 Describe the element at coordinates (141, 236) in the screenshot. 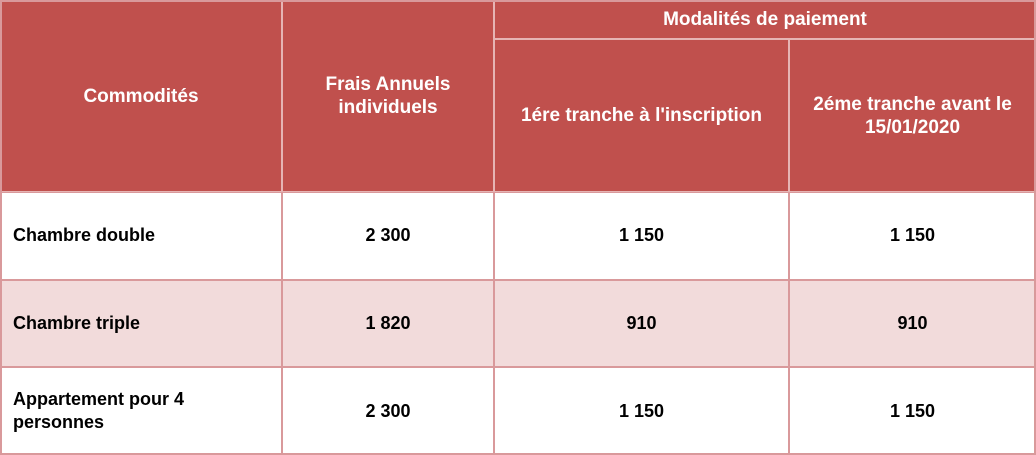

I see `cell-commodite: Chambre double` at that location.